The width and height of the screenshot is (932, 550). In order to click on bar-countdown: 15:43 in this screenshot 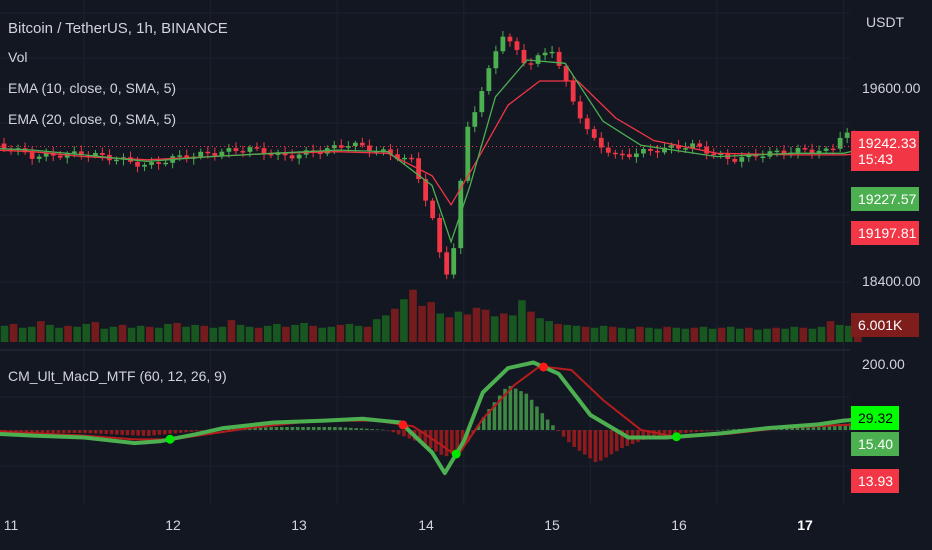, I will do `click(876, 159)`.